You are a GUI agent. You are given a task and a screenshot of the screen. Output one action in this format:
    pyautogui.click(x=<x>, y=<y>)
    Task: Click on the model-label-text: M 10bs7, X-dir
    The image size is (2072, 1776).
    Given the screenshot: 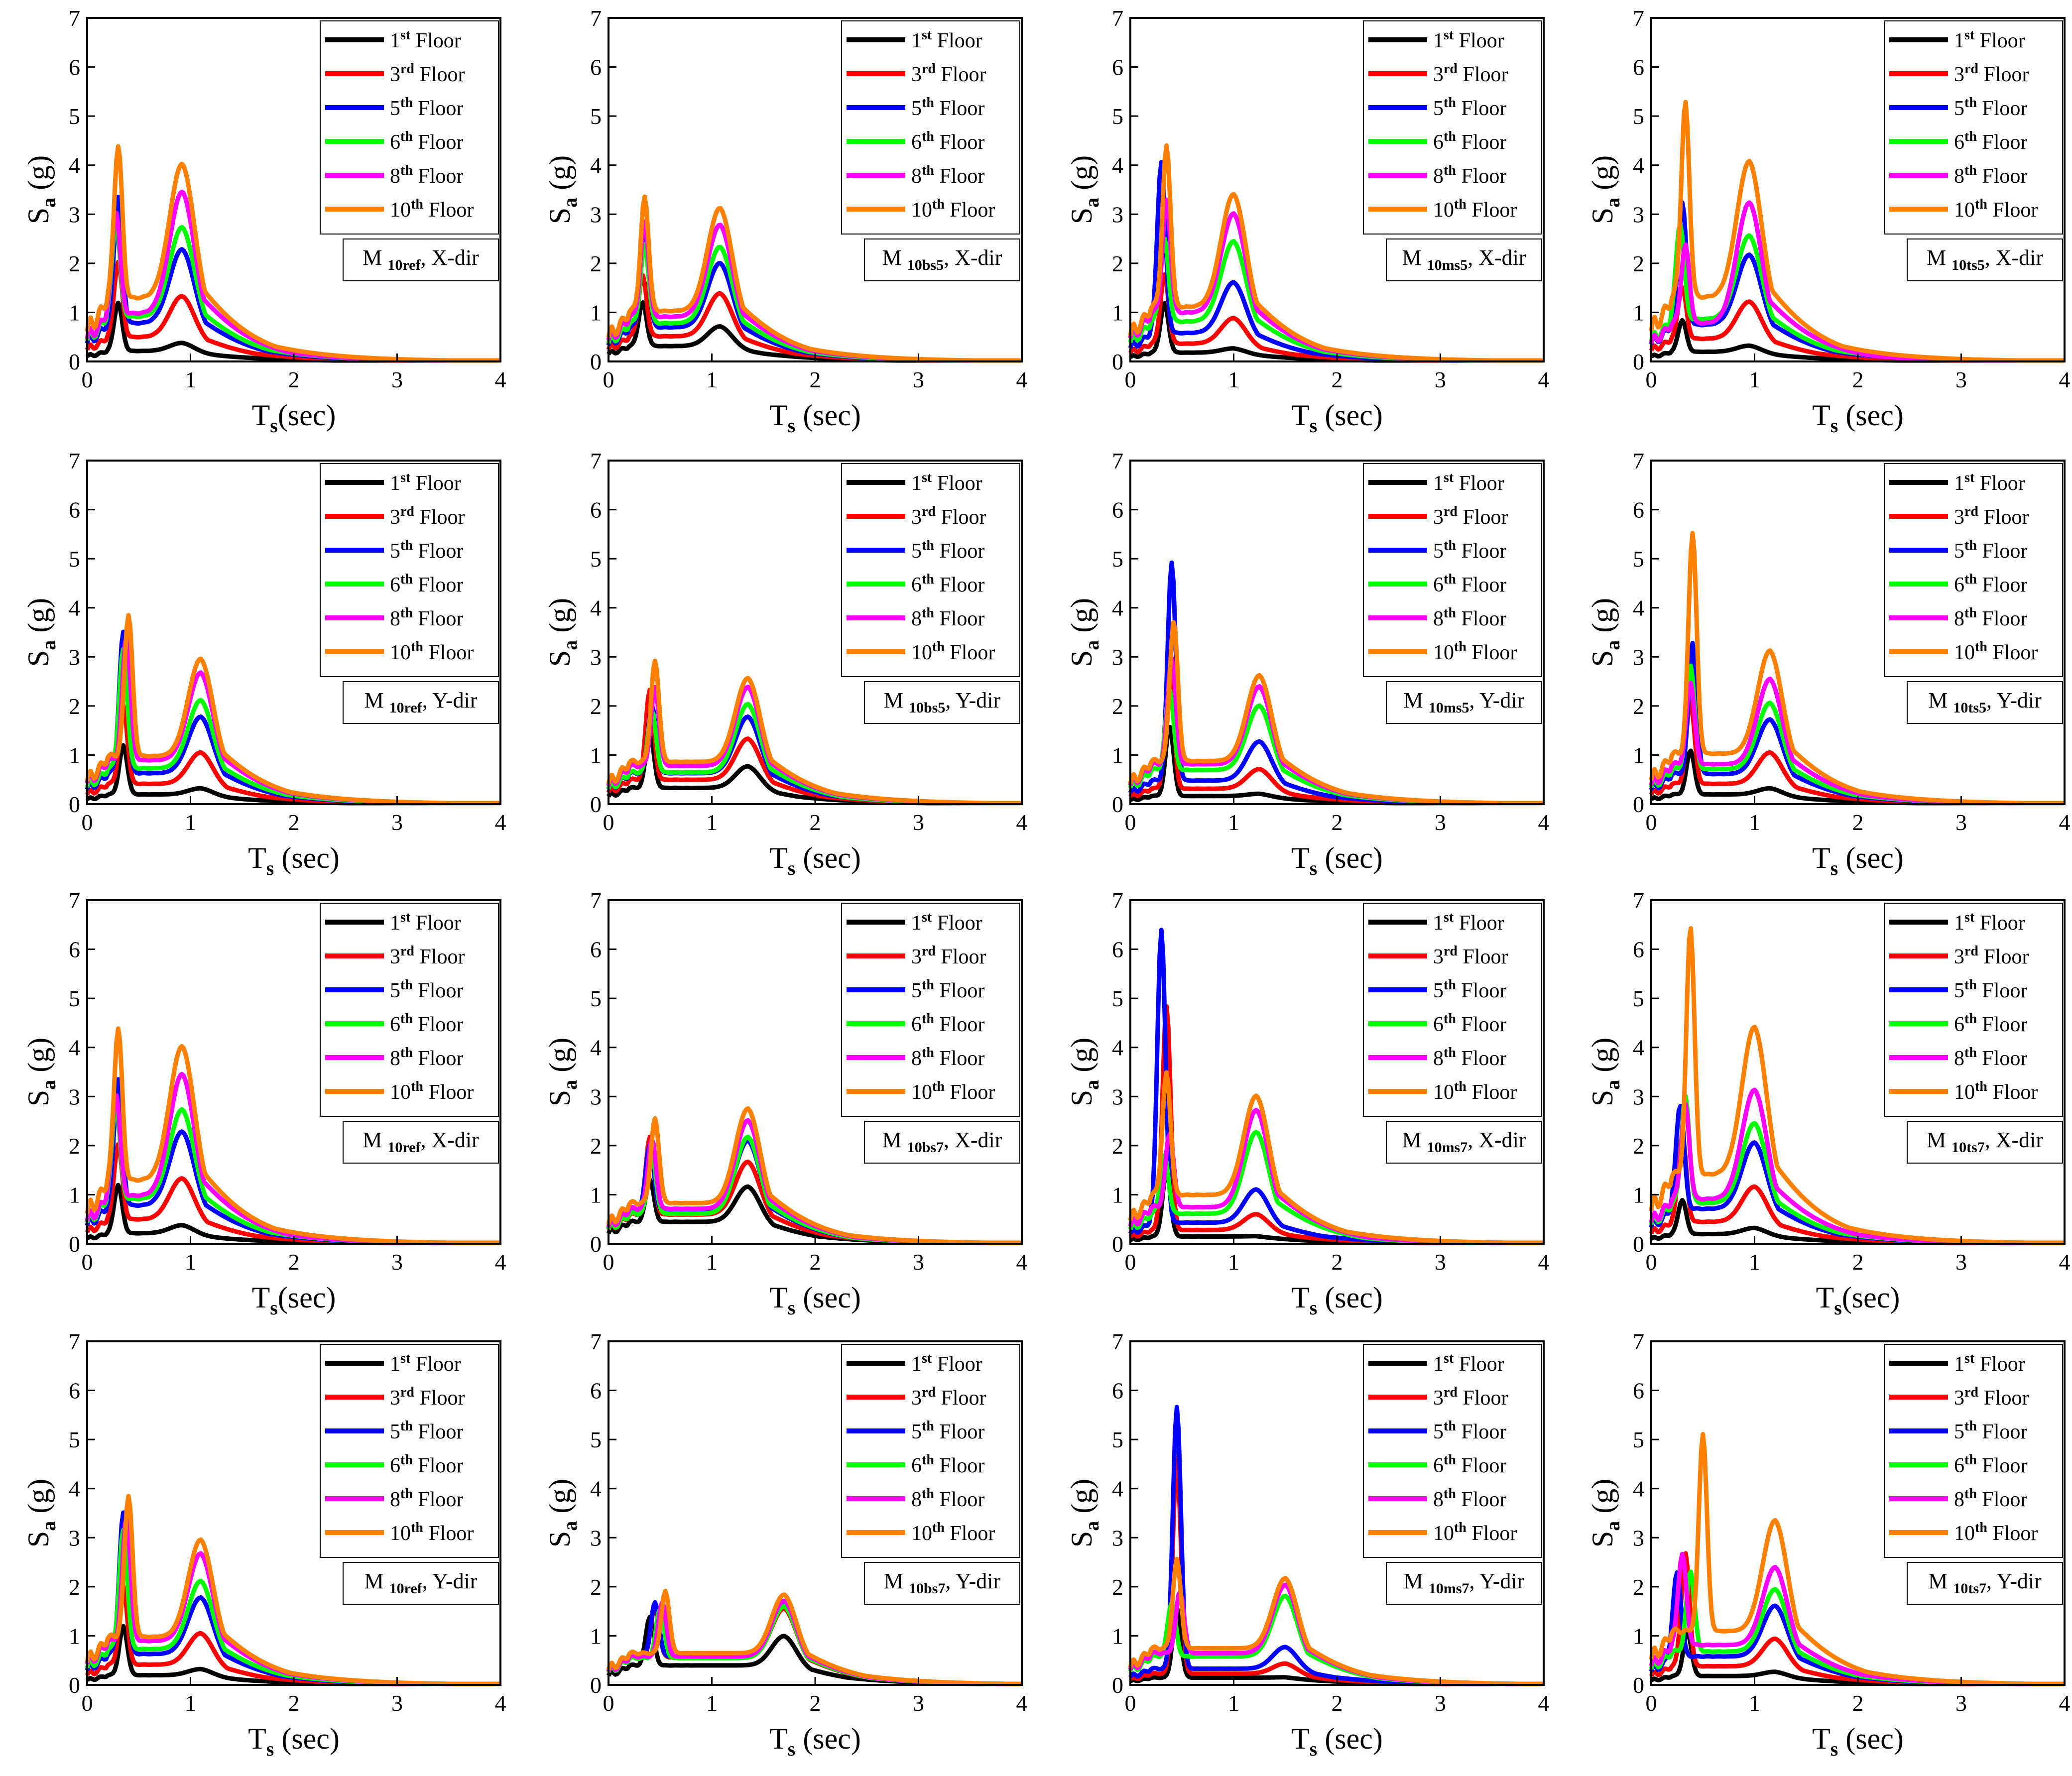 What is the action you would take?
    pyautogui.click(x=942, y=1142)
    